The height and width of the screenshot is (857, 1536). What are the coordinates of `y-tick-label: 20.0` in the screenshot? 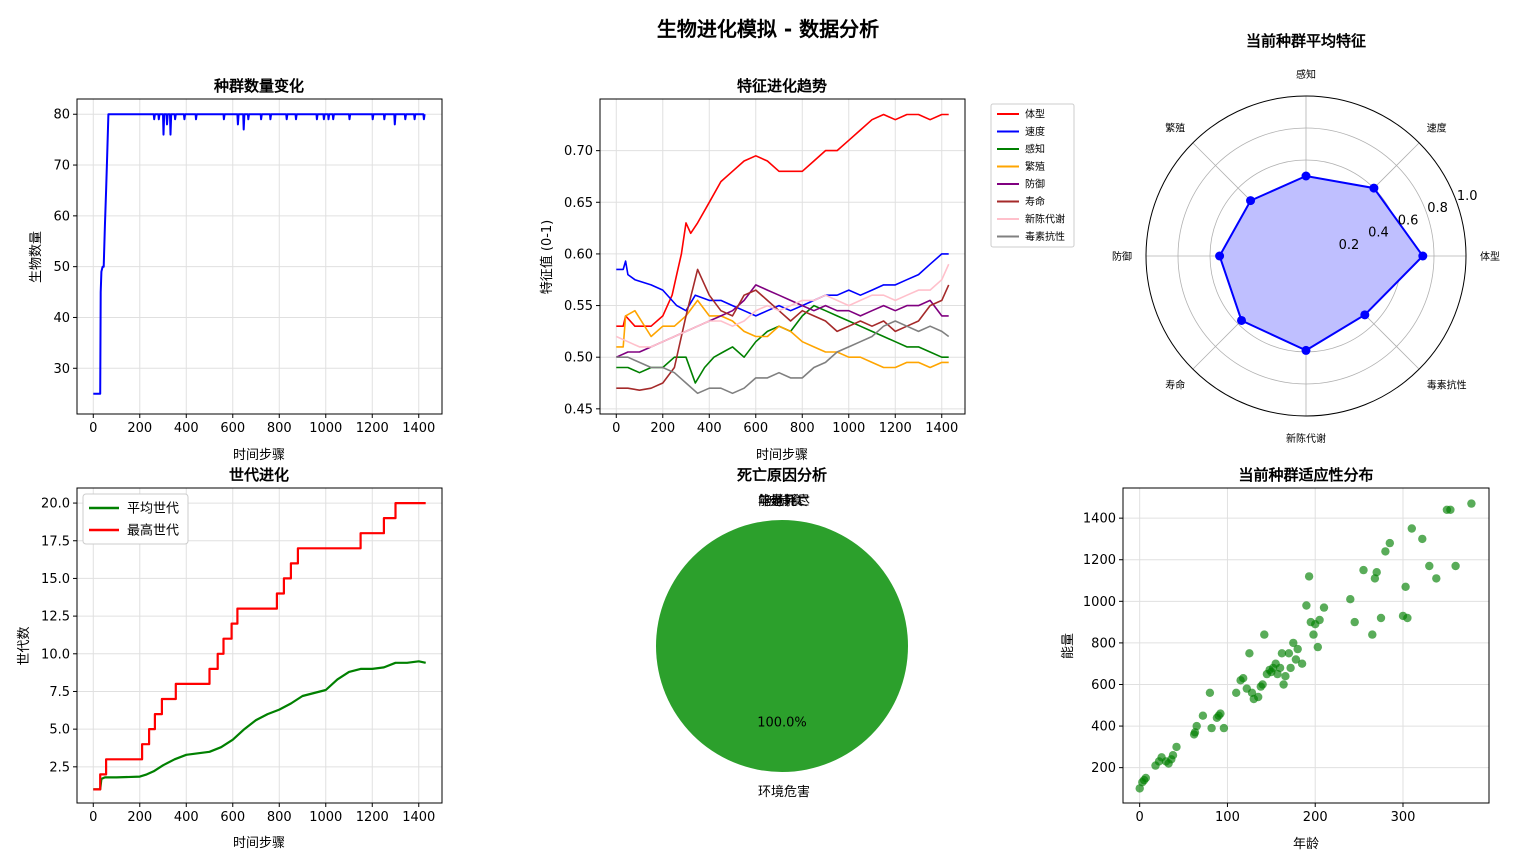 It's located at (55, 504).